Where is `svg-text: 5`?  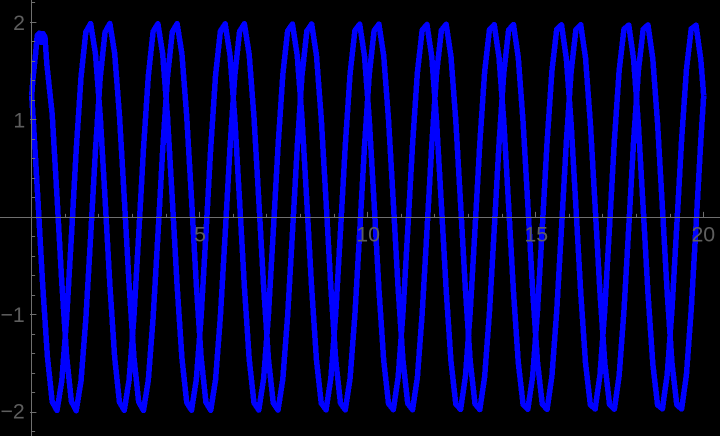 svg-text: 5 is located at coordinates (200, 235).